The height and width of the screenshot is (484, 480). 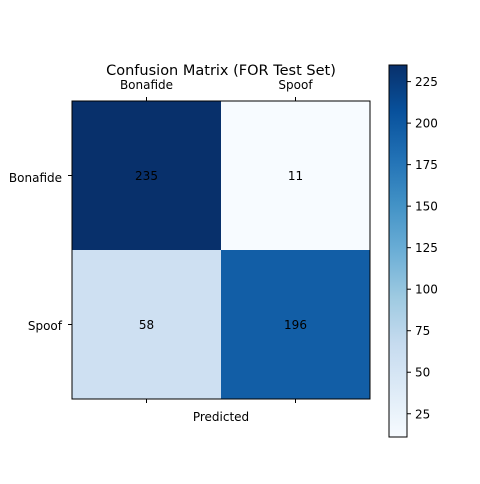 I want to click on colorbar-tick-label-50: 50, so click(x=422, y=373).